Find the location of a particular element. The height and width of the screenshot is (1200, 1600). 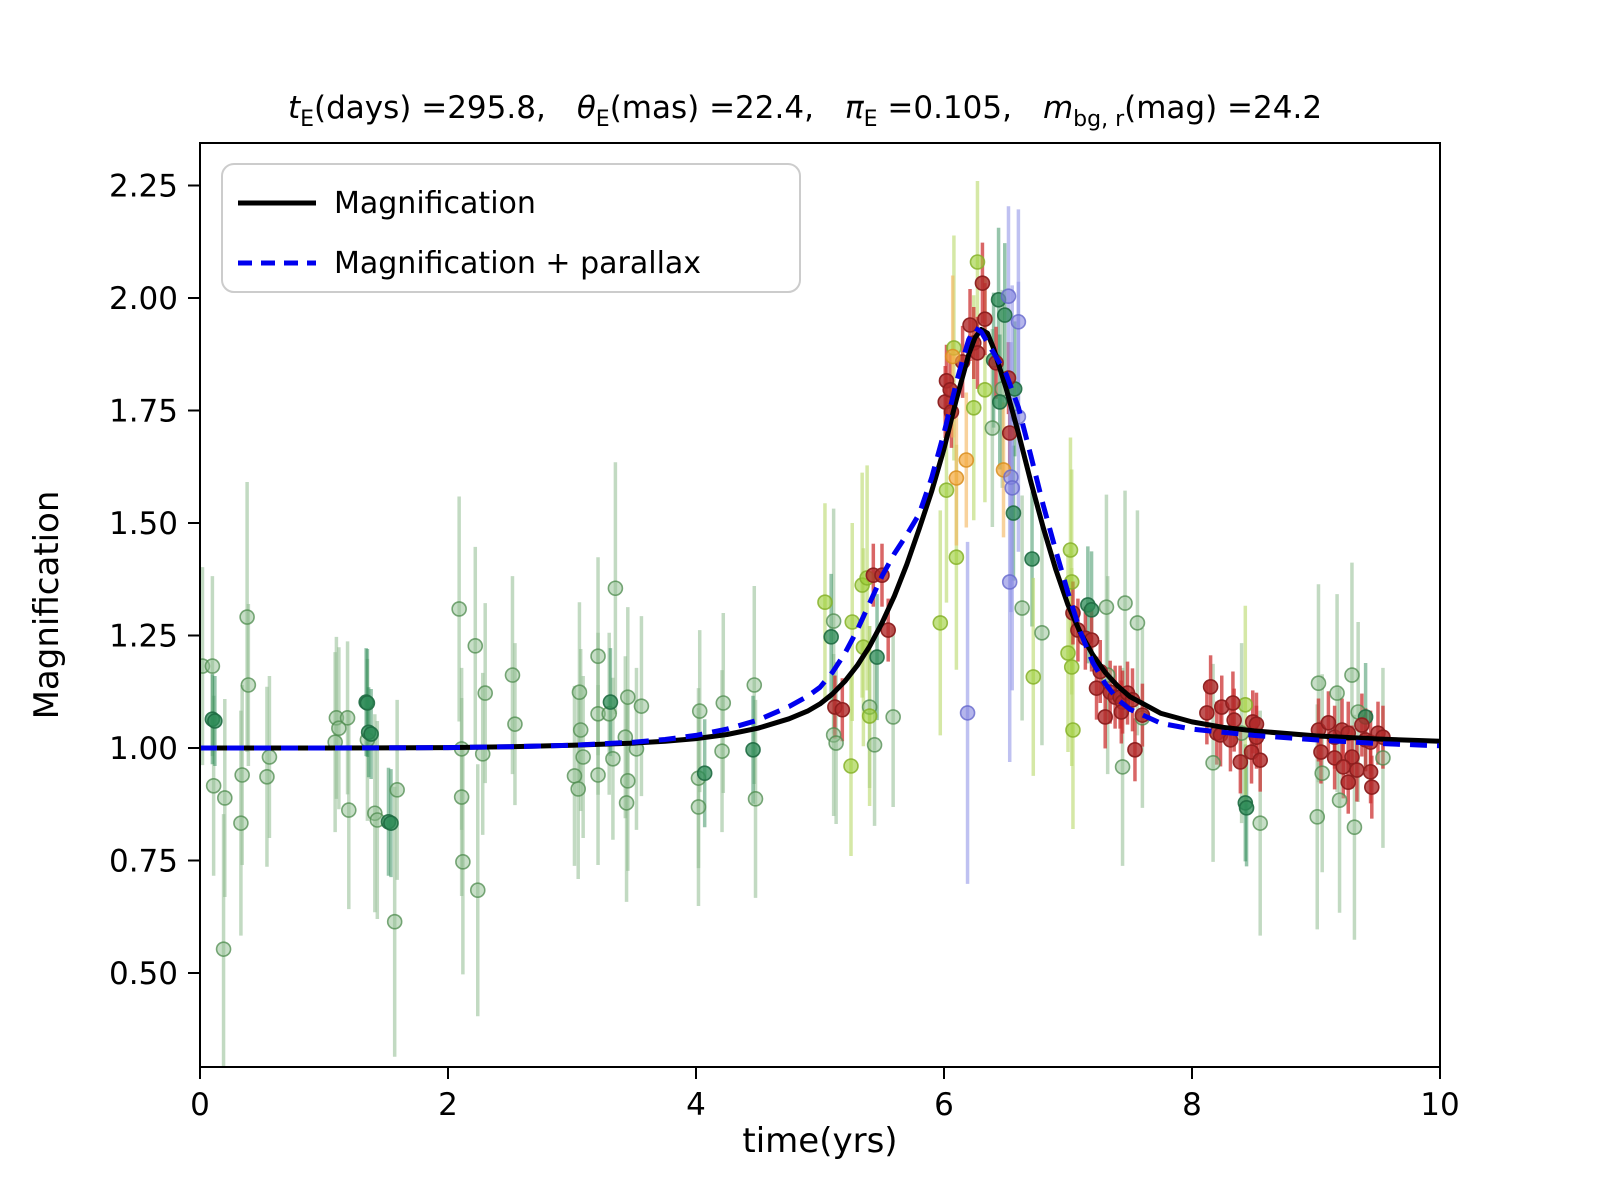

x-tick-label: 4 is located at coordinates (696, 1105).